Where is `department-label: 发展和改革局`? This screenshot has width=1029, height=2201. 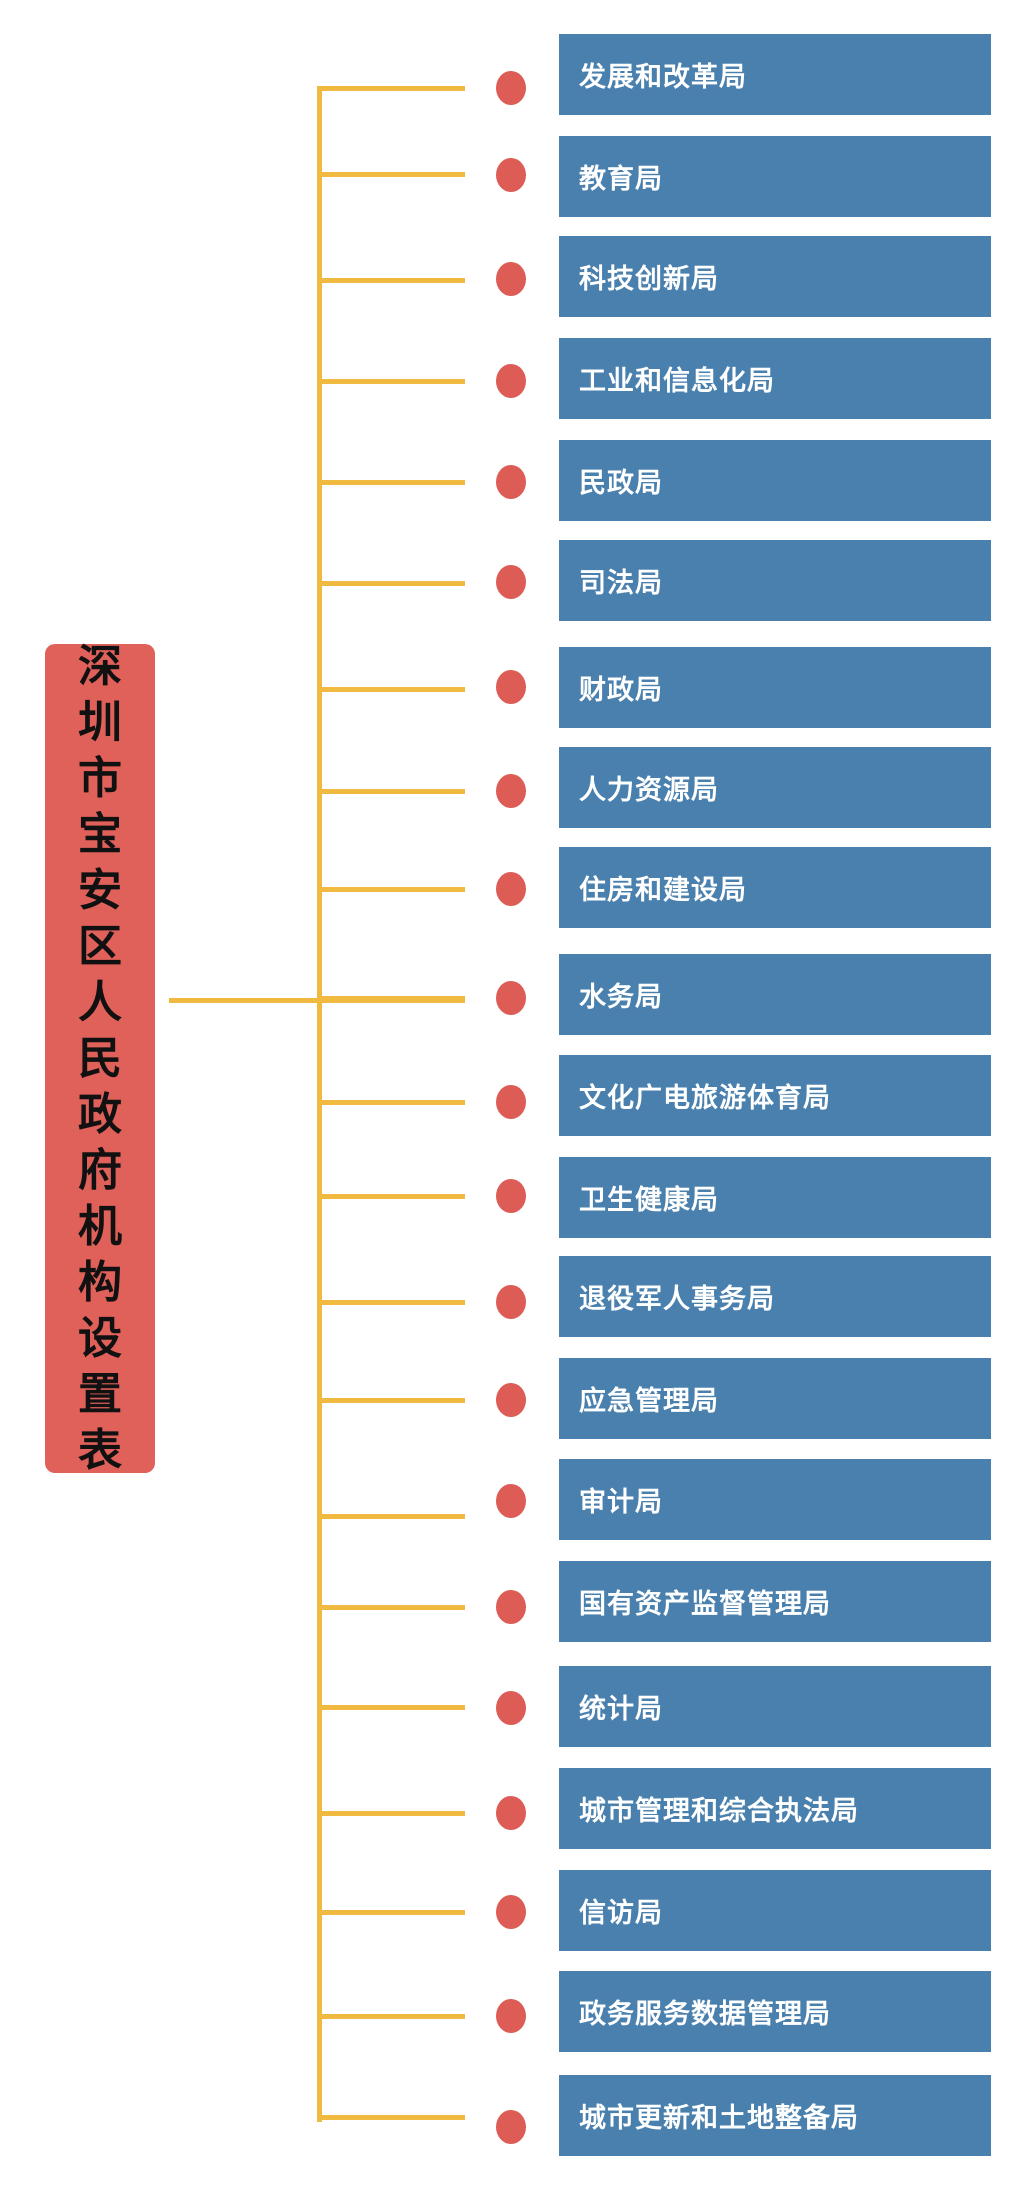 department-label: 发展和改革局 is located at coordinates (663, 77).